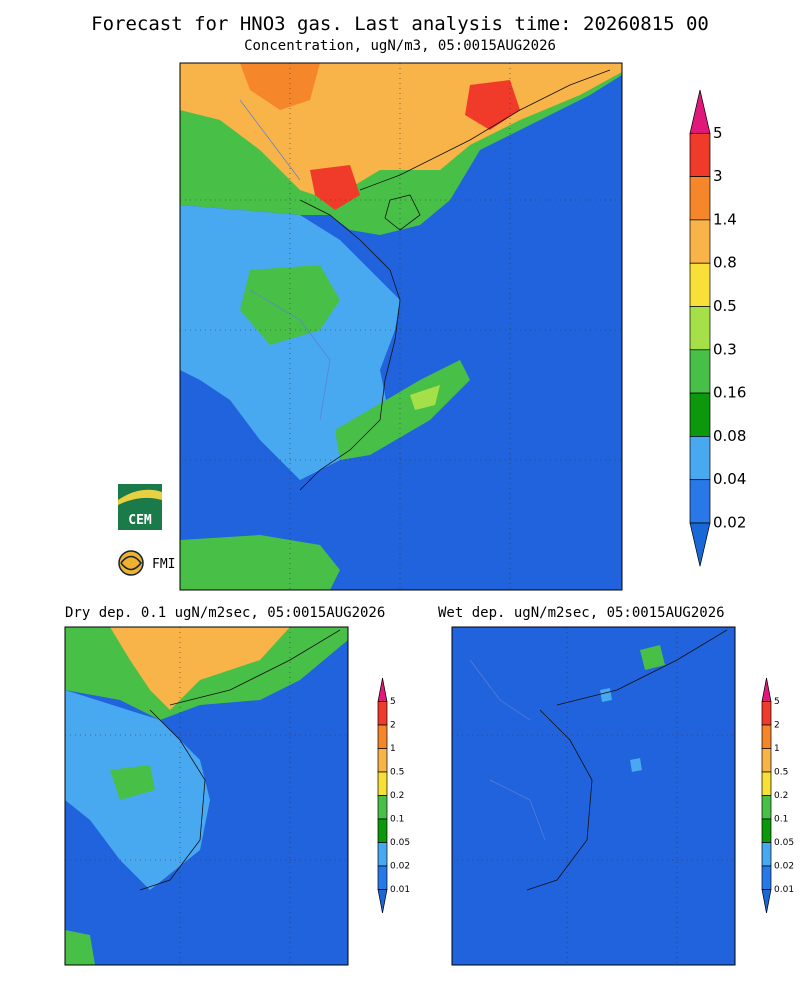 Image resolution: width=800 pixels, height=1000 pixels. I want to click on dry-frame, so click(206, 796).